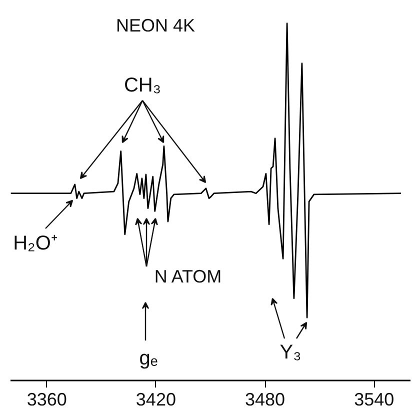 The width and height of the screenshot is (417, 416). What do you see at coordinates (265, 400) in the screenshot?
I see `x-tick-label: 3480` at bounding box center [265, 400].